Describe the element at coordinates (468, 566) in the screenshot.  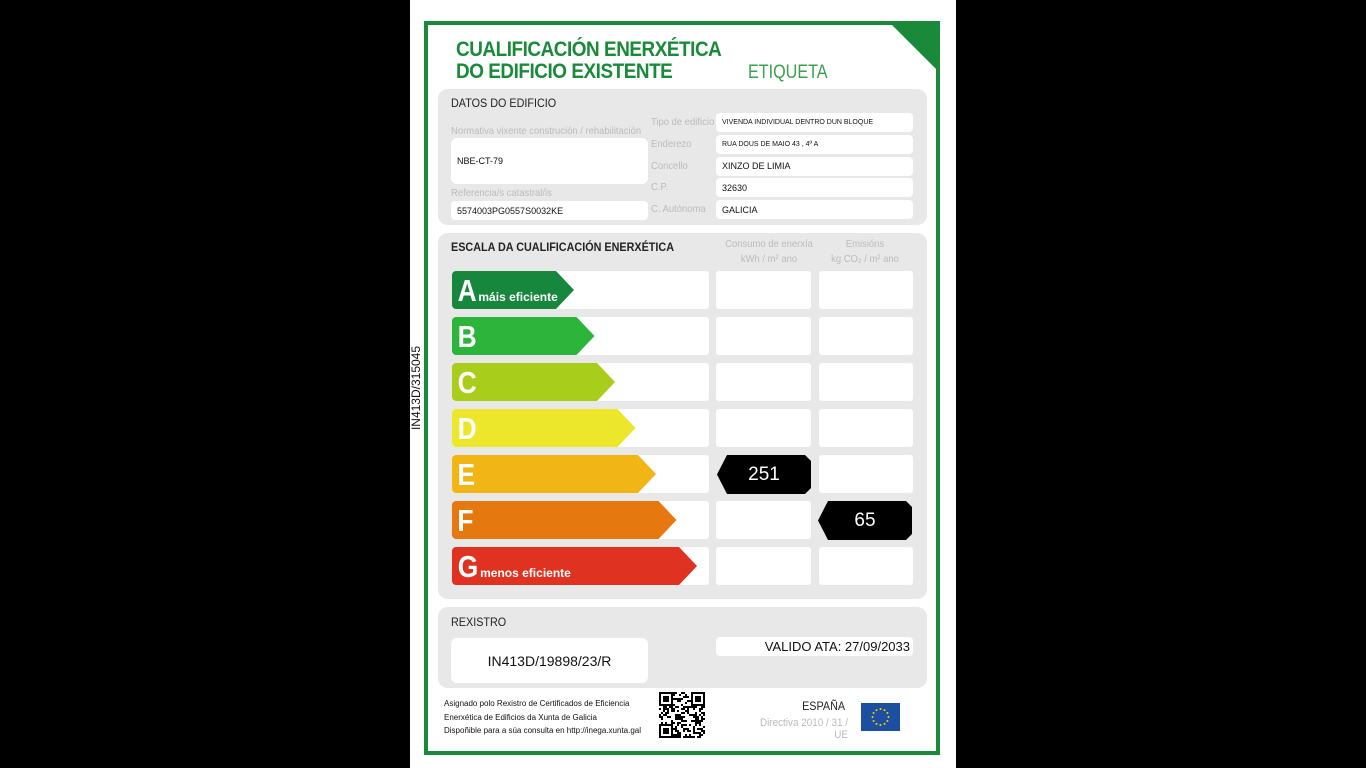
I see `class-letter: G` at that location.